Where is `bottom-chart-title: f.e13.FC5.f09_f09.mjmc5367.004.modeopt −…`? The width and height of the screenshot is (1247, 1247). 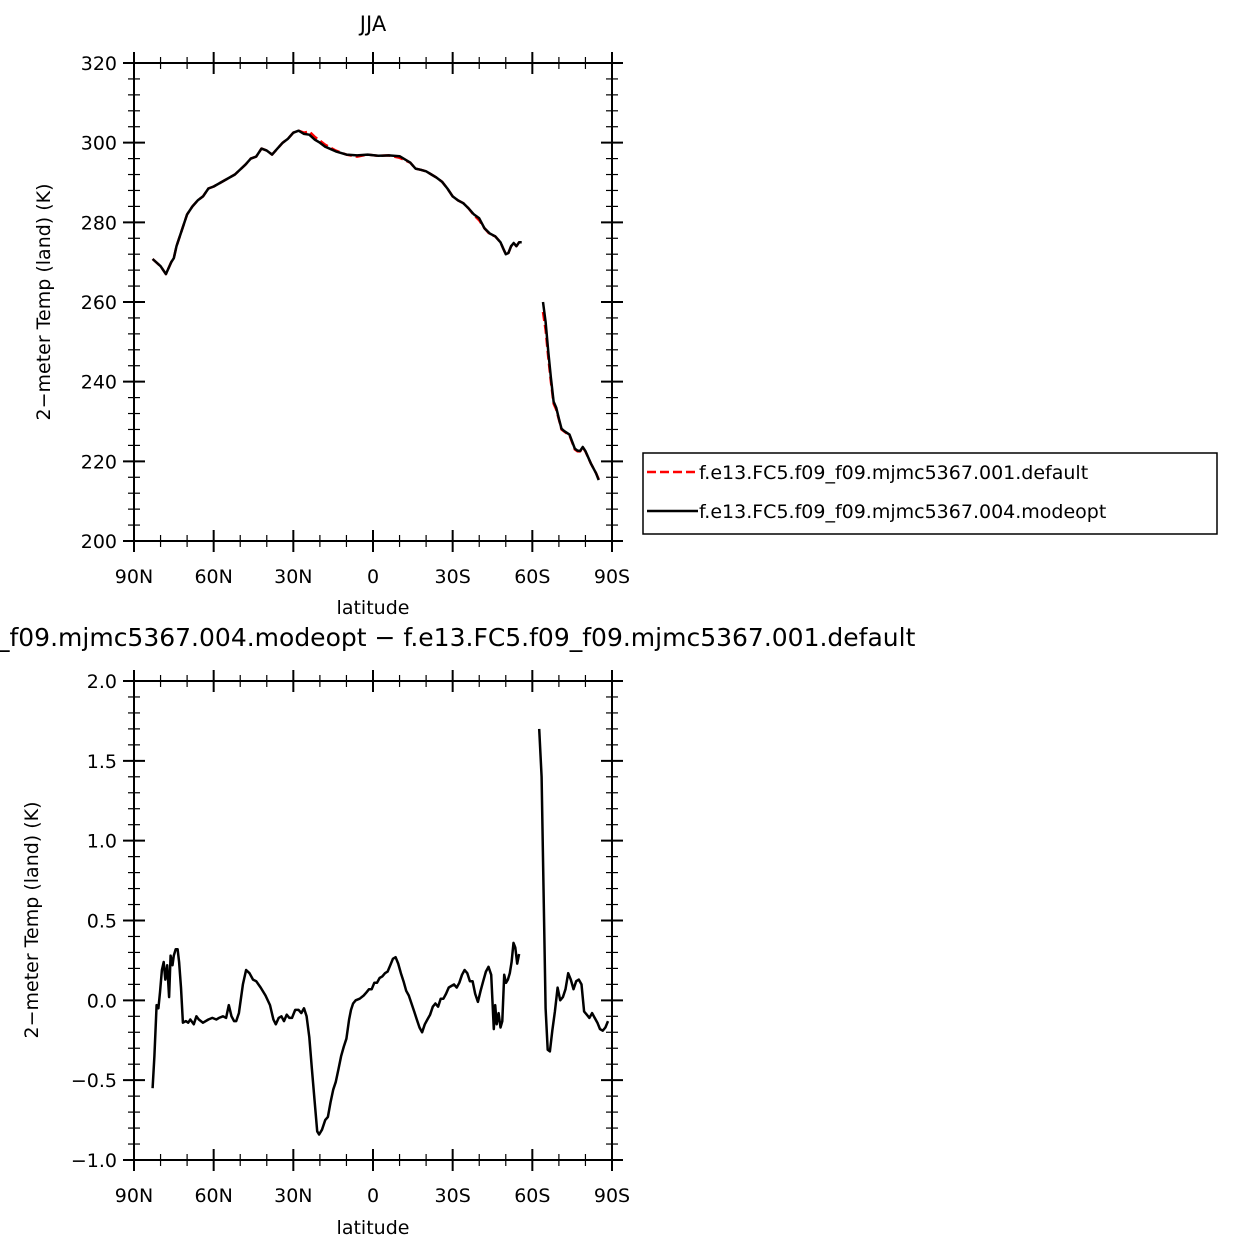
bottom-chart-title: f.e13.FC5.f09_f09.mjmc5367.004.modeopt −… is located at coordinates (458, 637).